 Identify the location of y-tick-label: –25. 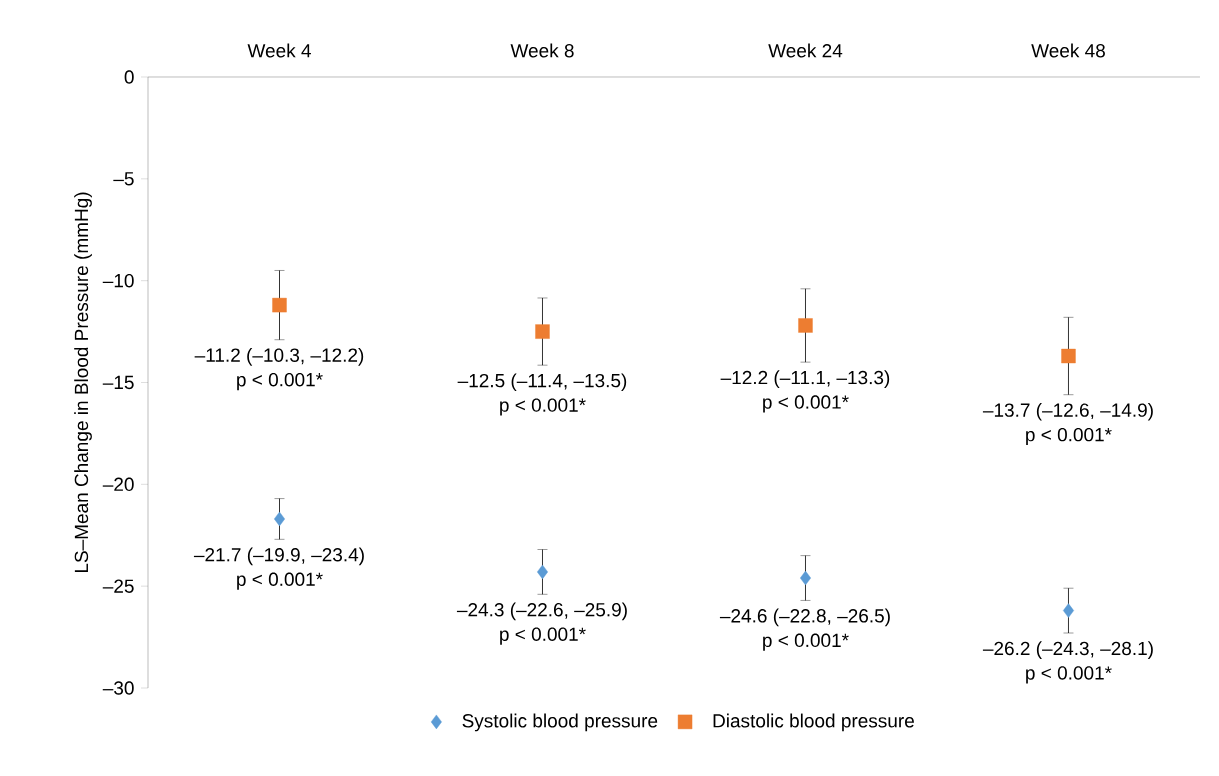
(118, 586).